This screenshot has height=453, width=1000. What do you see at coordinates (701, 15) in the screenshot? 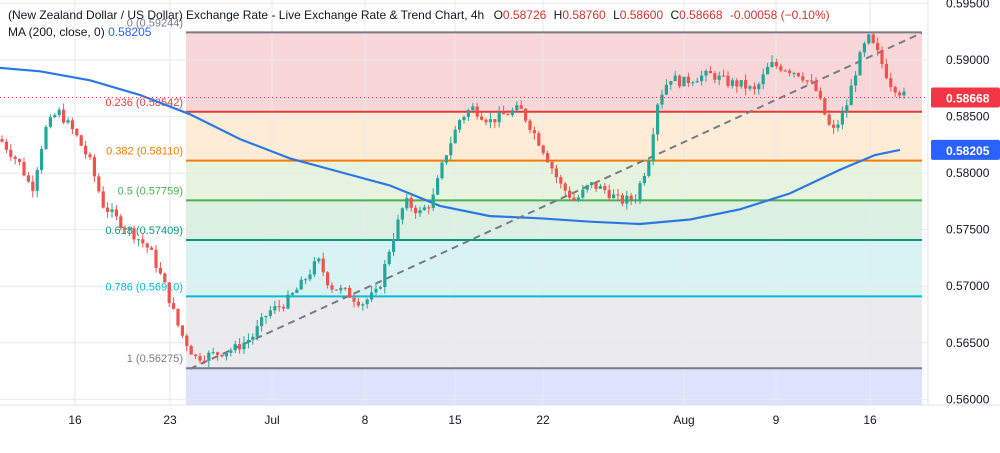
I see `ohlc-close: 0.58668` at bounding box center [701, 15].